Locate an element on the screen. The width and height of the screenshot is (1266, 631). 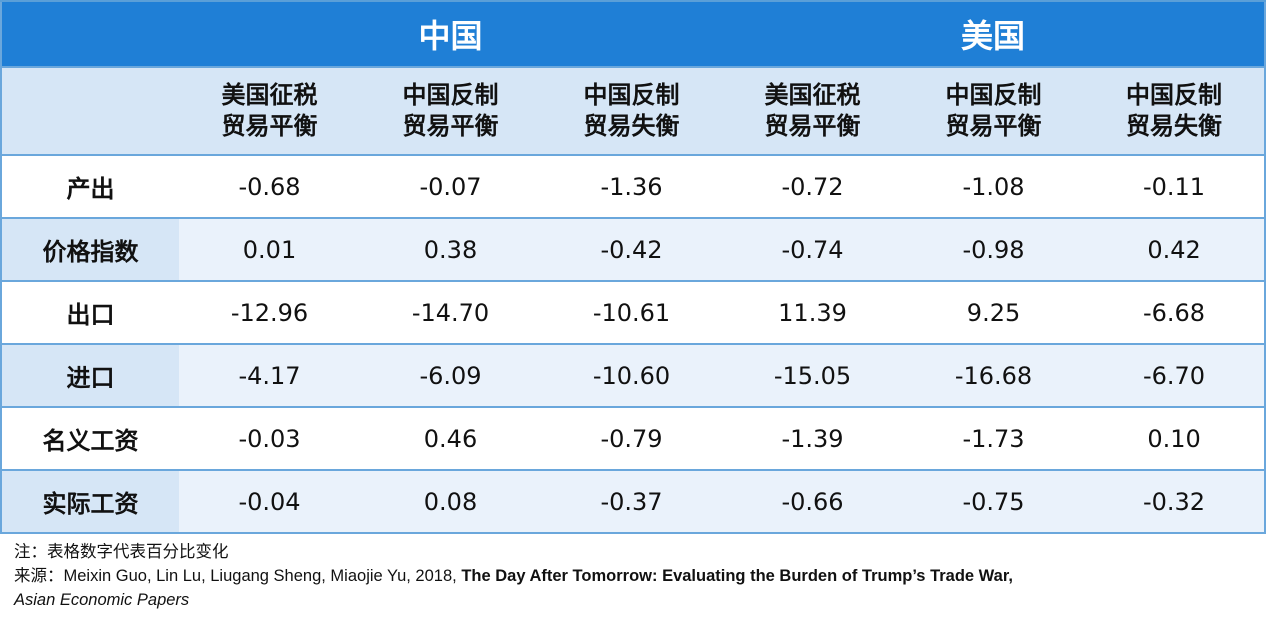
table-row: 实际工资 -0.04 0.08 -0.37 -0.66 -0.75 -0.32 is located at coordinates (633, 502).